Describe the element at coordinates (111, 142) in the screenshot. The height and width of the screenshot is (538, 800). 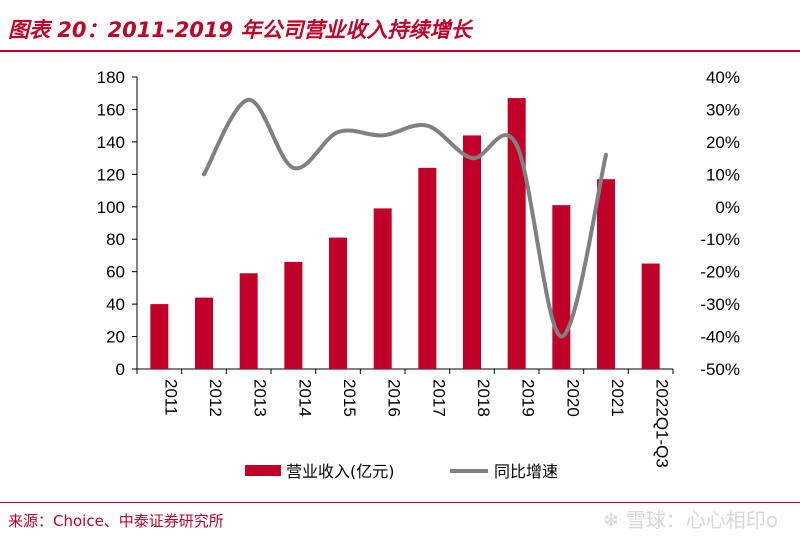
I see `left-axis-tick-label: 140` at that location.